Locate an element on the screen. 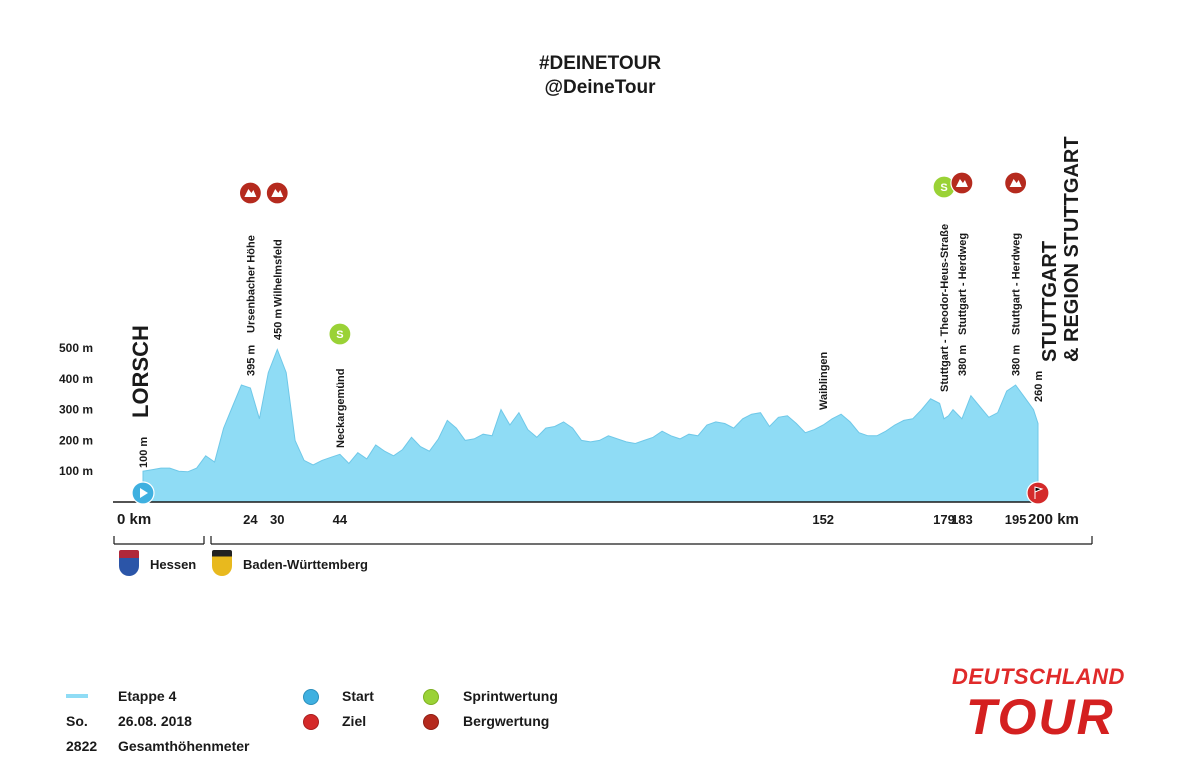 The width and height of the screenshot is (1200, 762). x-tick-label: 200 km is located at coordinates (1053, 519).